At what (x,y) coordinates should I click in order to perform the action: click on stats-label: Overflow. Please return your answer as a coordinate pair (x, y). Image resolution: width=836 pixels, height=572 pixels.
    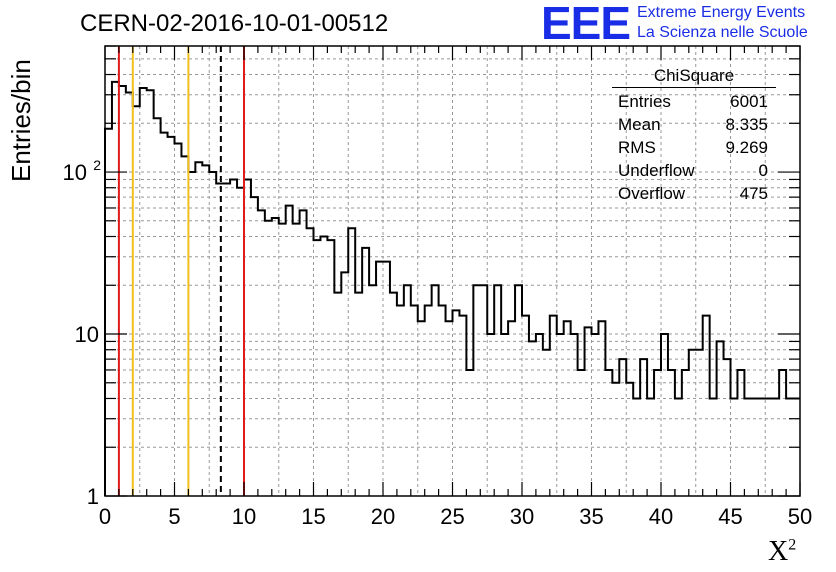
    Looking at the image, I should click on (652, 193).